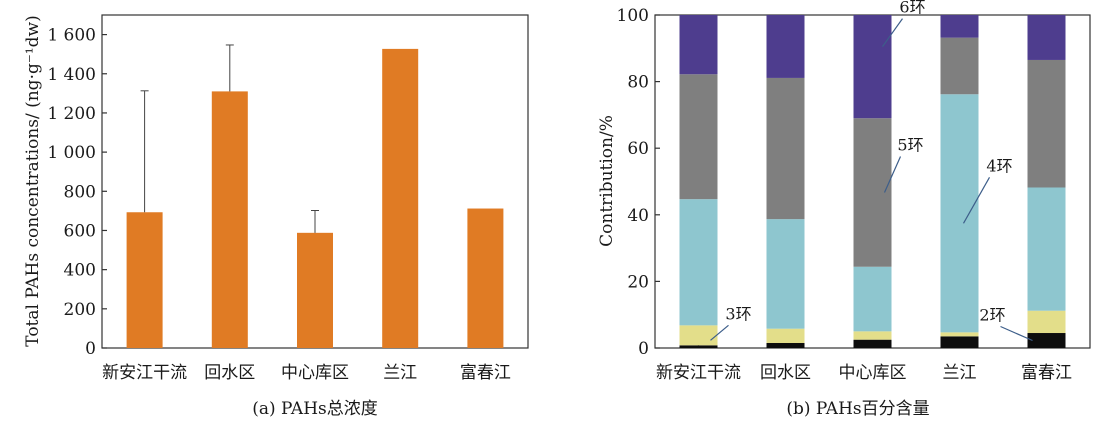  I want to click on panel-a-y-tick-label: 200, so click(80, 310).